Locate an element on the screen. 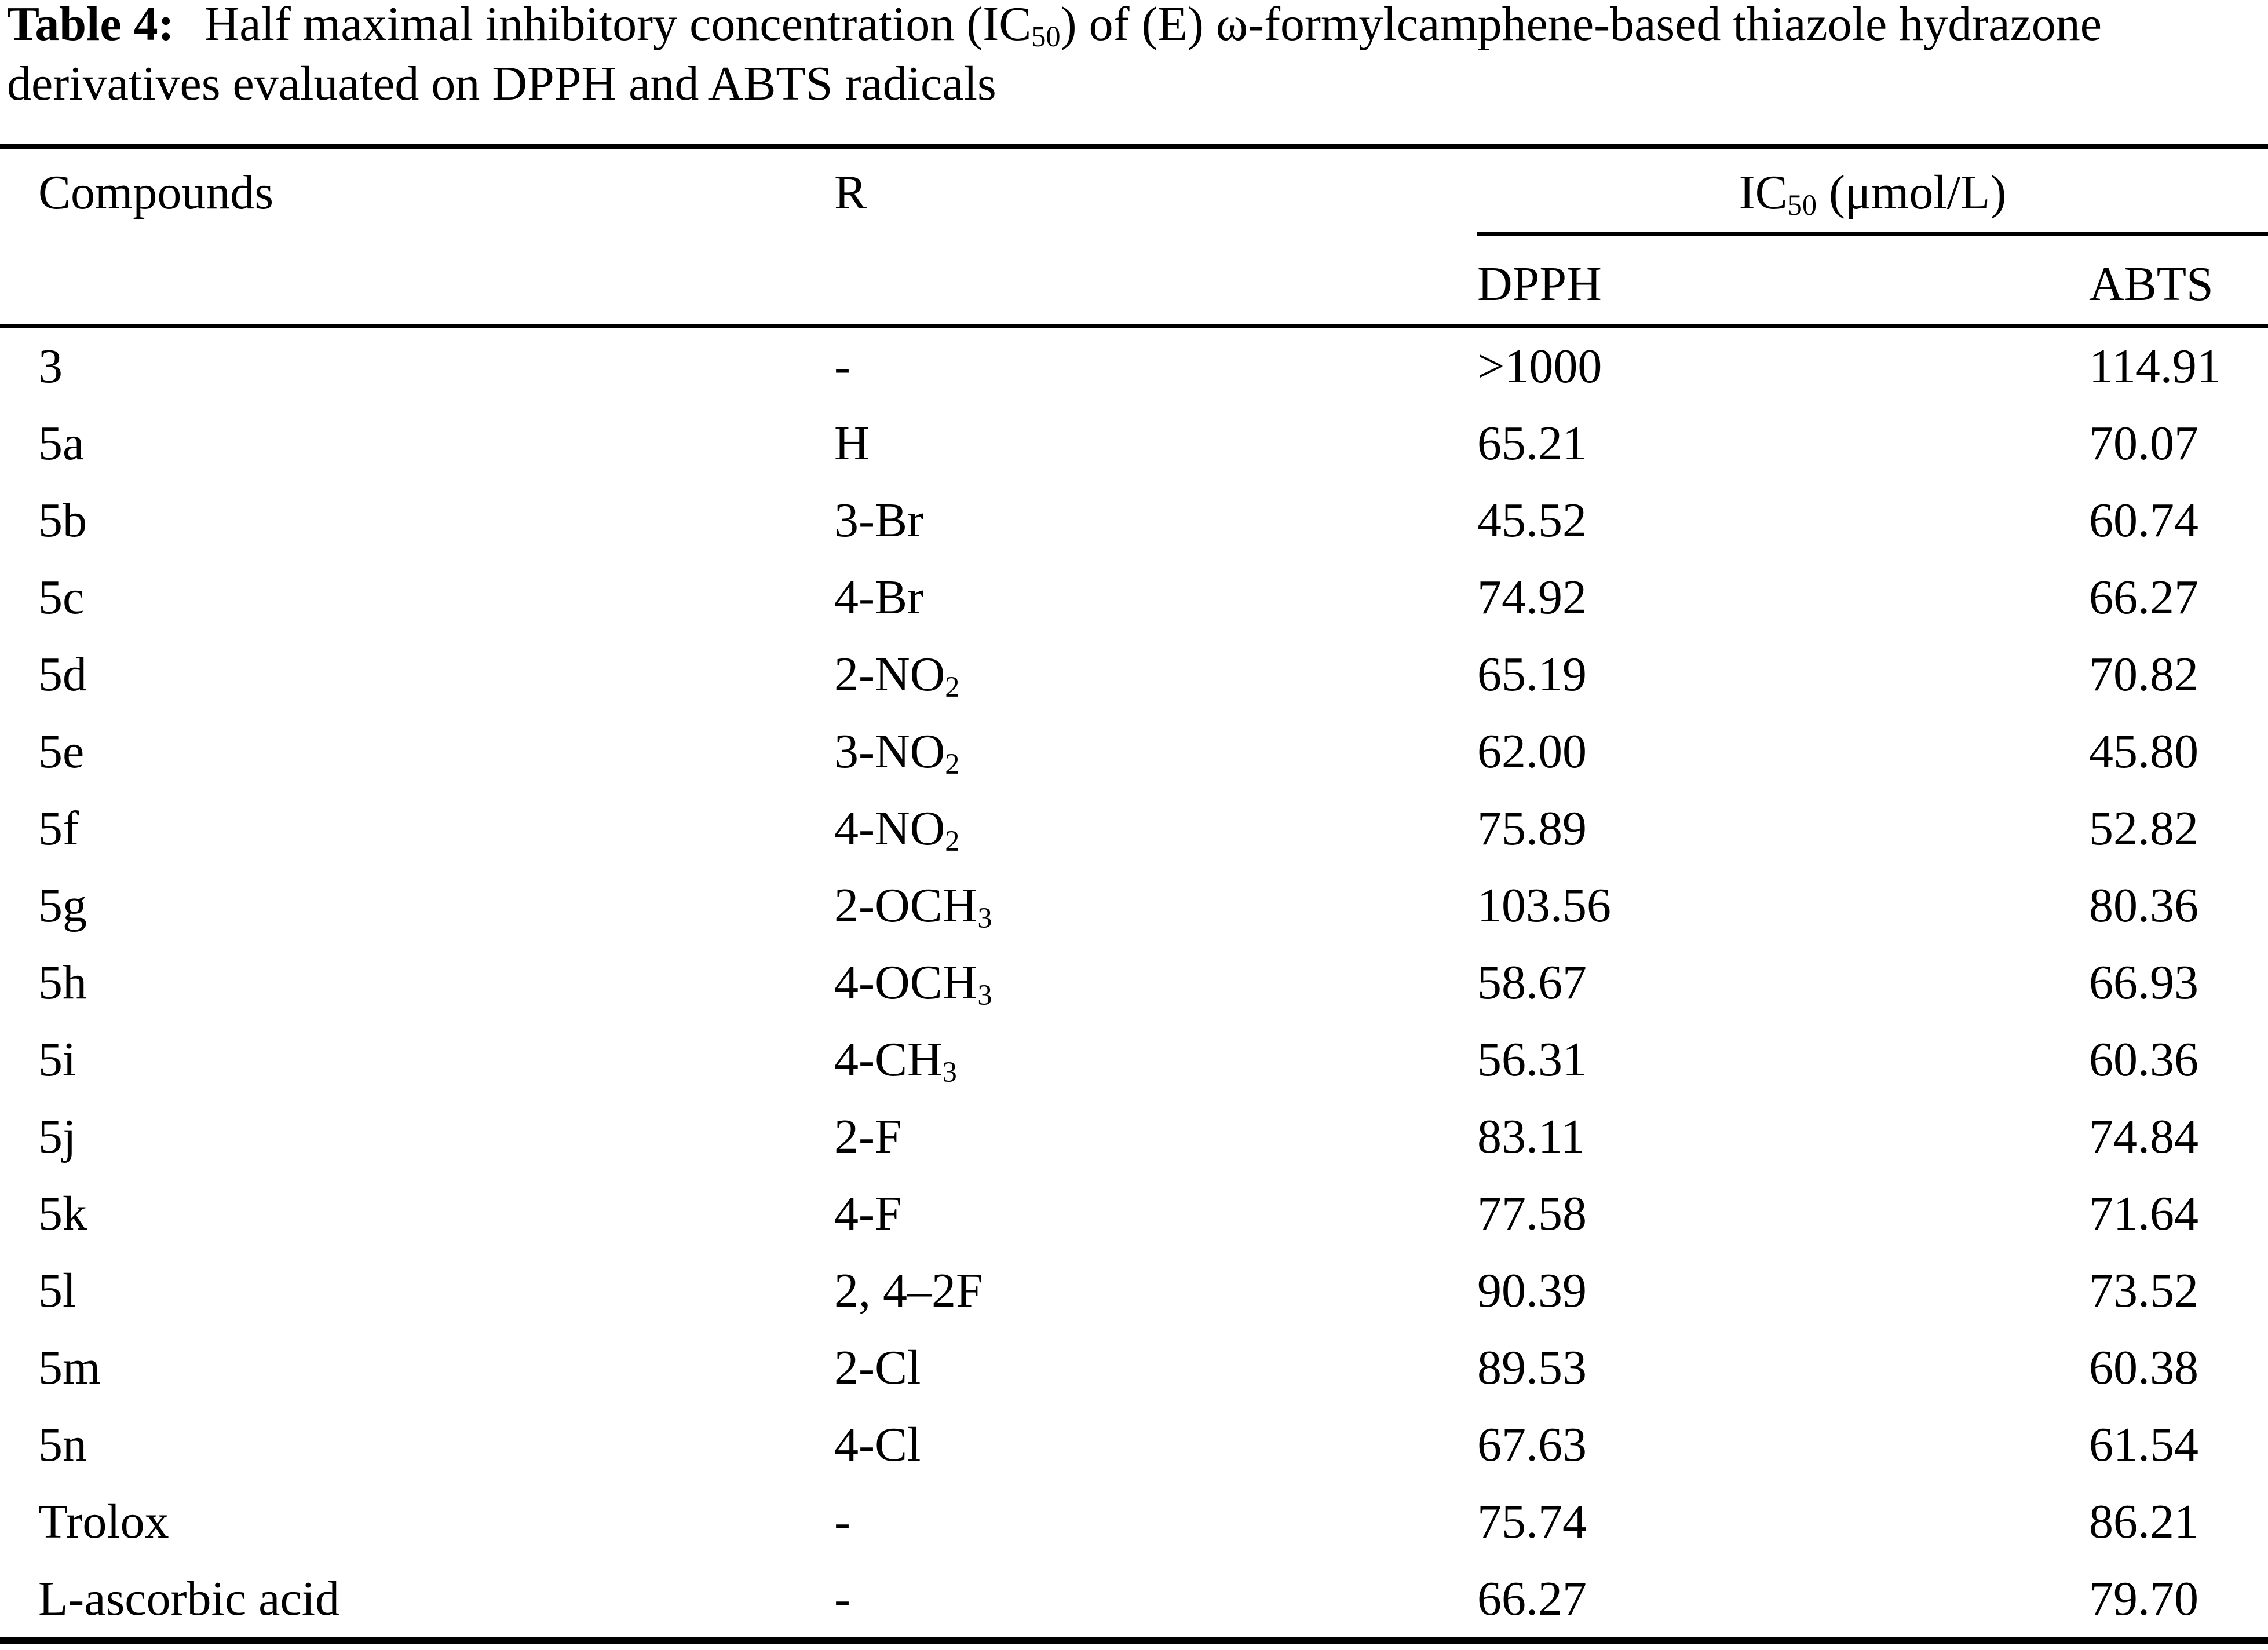 This screenshot has width=2268, height=1650. cell-dpph: 89.53 is located at coordinates (1532, 1368).